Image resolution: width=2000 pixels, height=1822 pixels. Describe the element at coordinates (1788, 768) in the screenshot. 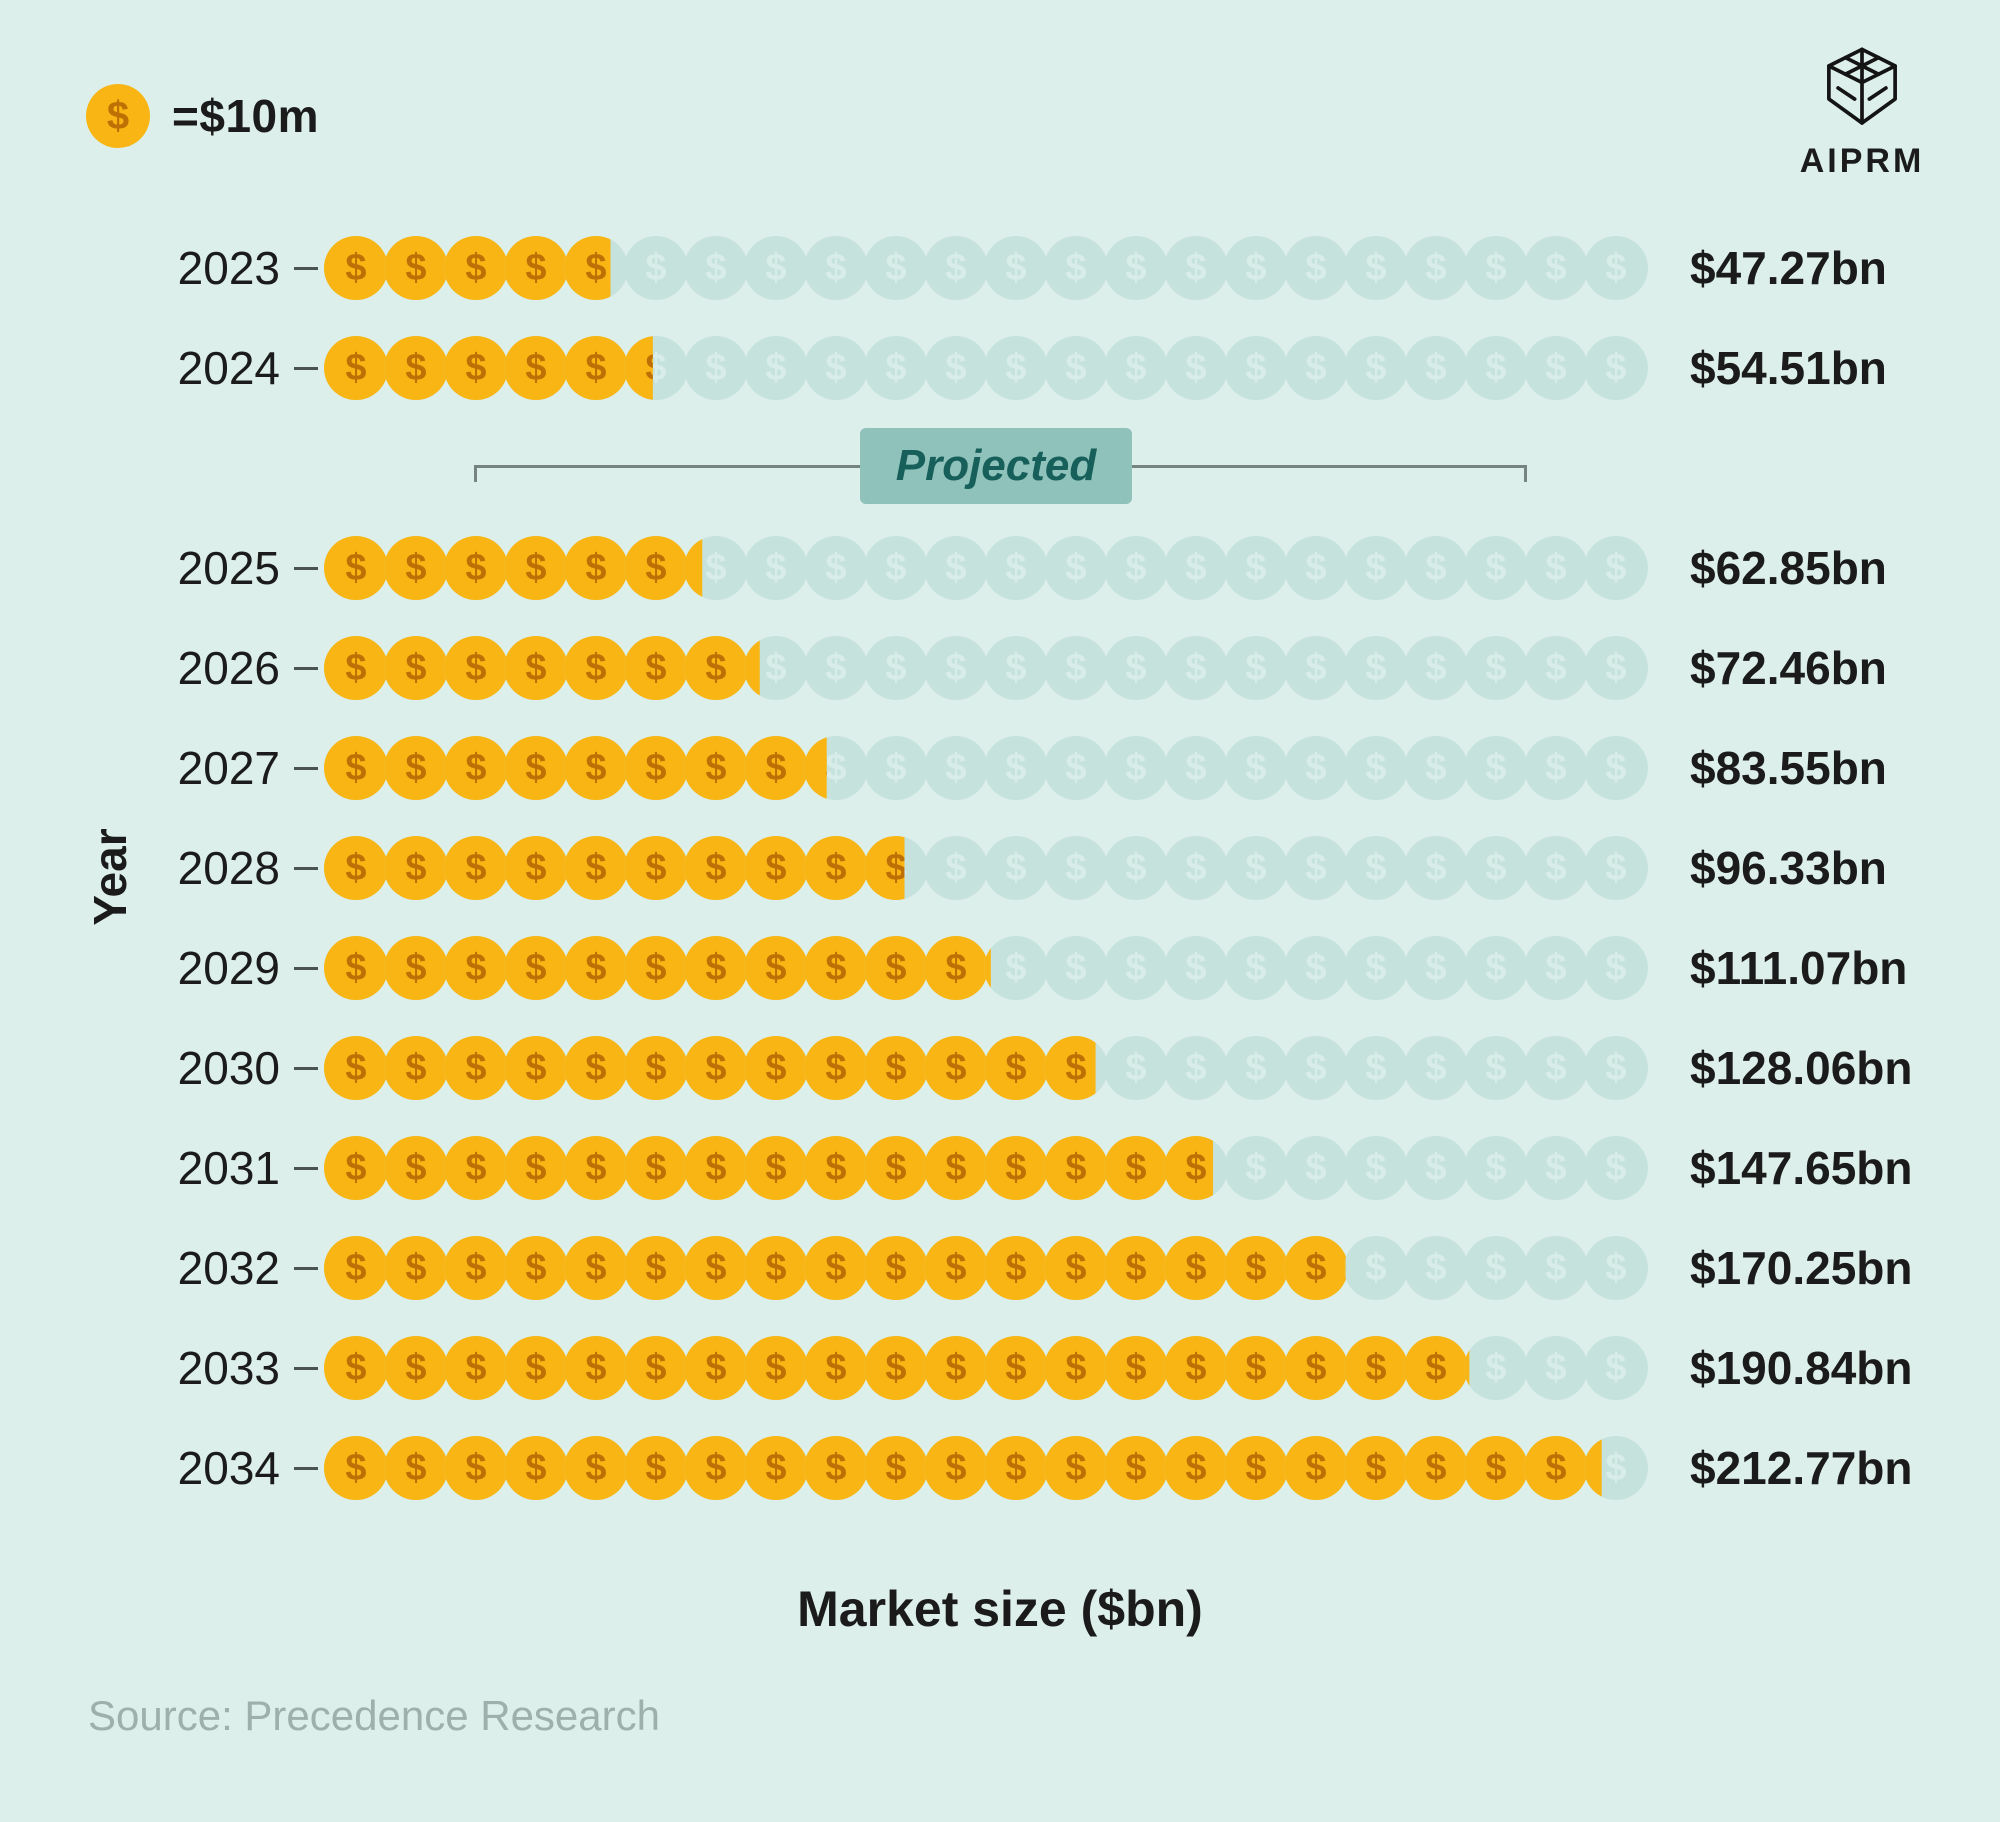

I see `value-label: $83.55bn` at that location.